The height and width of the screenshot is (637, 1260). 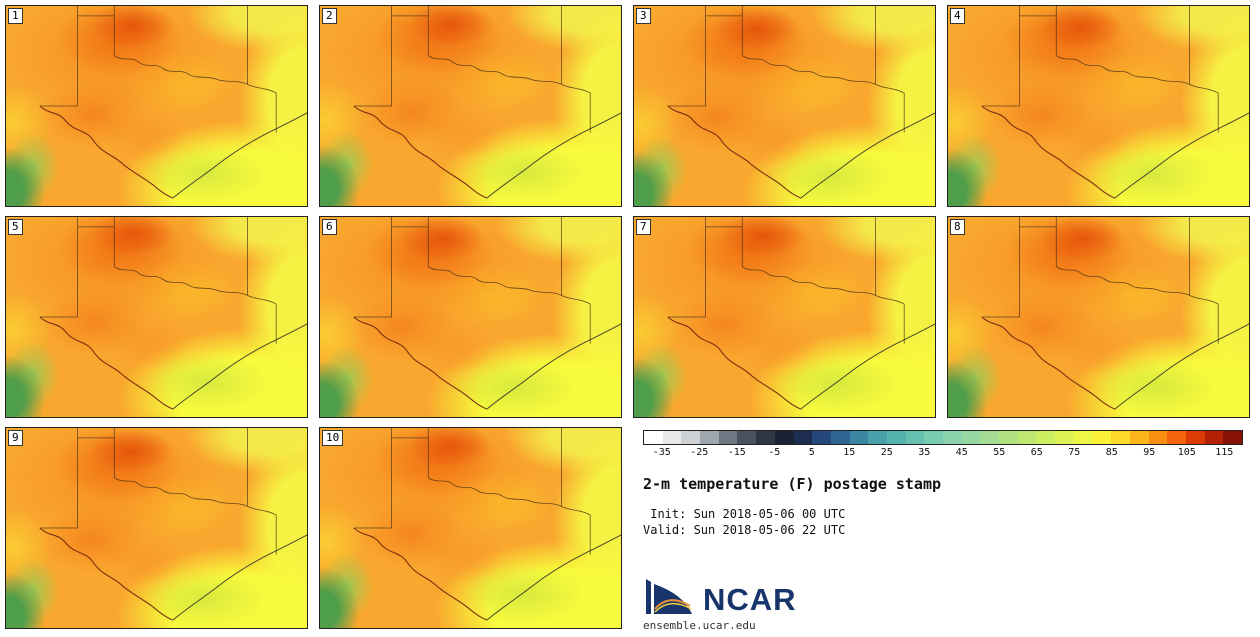 What do you see at coordinates (744, 514) in the screenshot?
I see `init-time: Init: Sun 2018-05-06 00 UTC` at bounding box center [744, 514].